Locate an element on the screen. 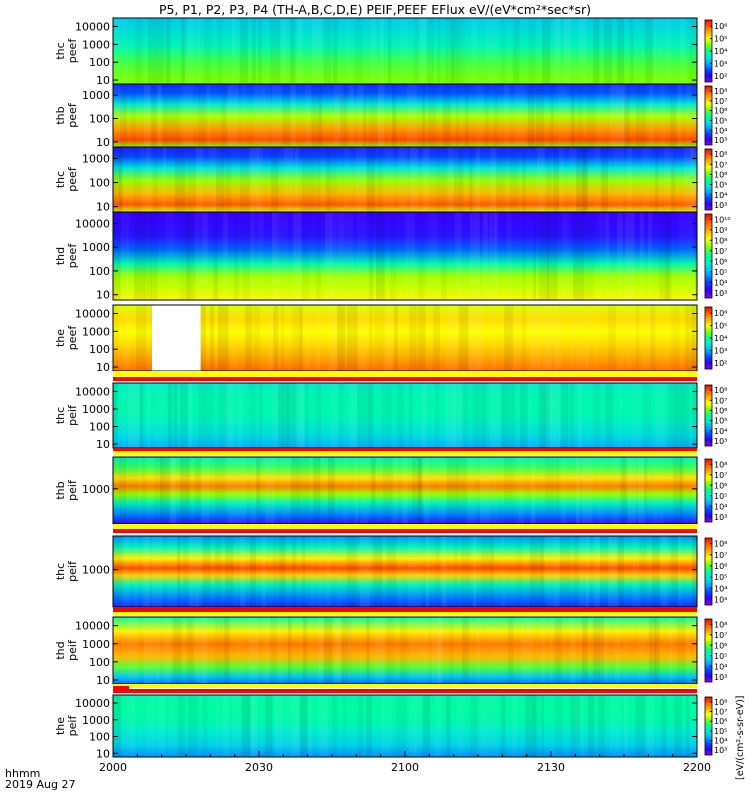 The image size is (750, 800). panel-1: 10 100 1000 10000 thc peef 10² 10³ 10⁴ 10⁵ 10⁶ is located at coordinates (390, 52).